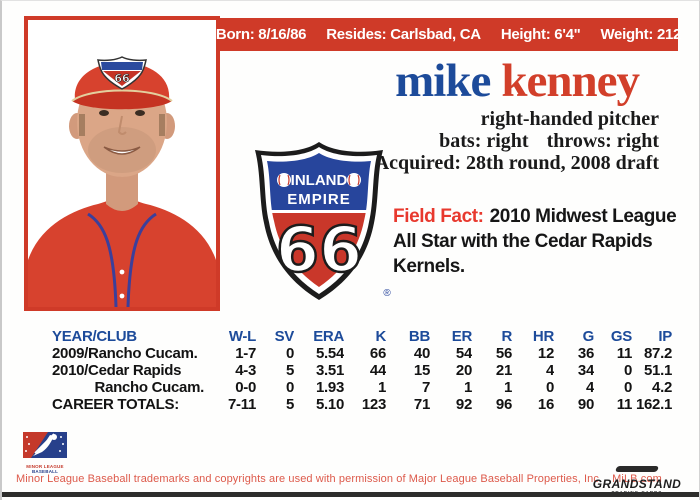 Image resolution: width=700 pixels, height=500 pixels. What do you see at coordinates (245, 353) in the screenshot?
I see `stats-cell: 1-7` at bounding box center [245, 353].